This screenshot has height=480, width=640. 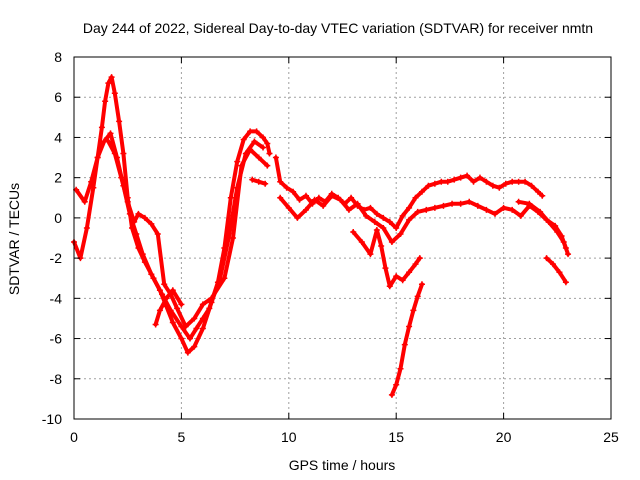 What do you see at coordinates (52, 419) in the screenshot?
I see `y-tick-label: -10` at bounding box center [52, 419].